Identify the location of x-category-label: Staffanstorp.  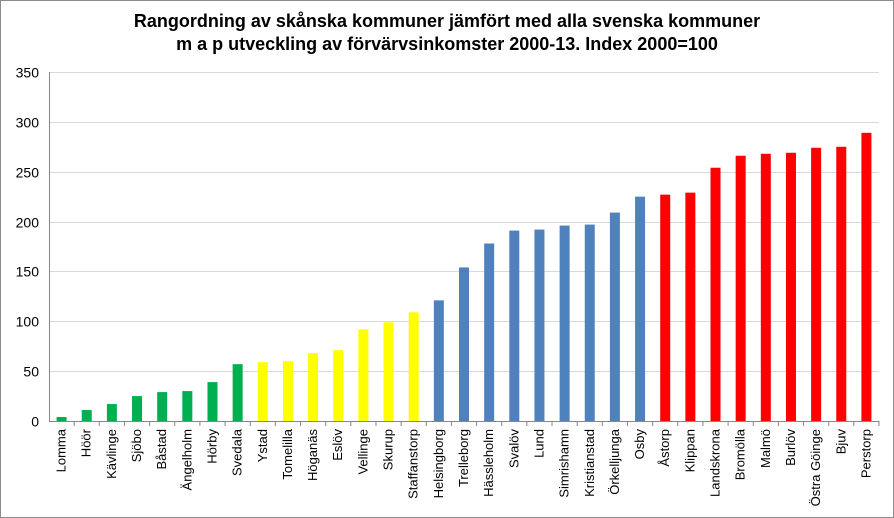
(413, 464).